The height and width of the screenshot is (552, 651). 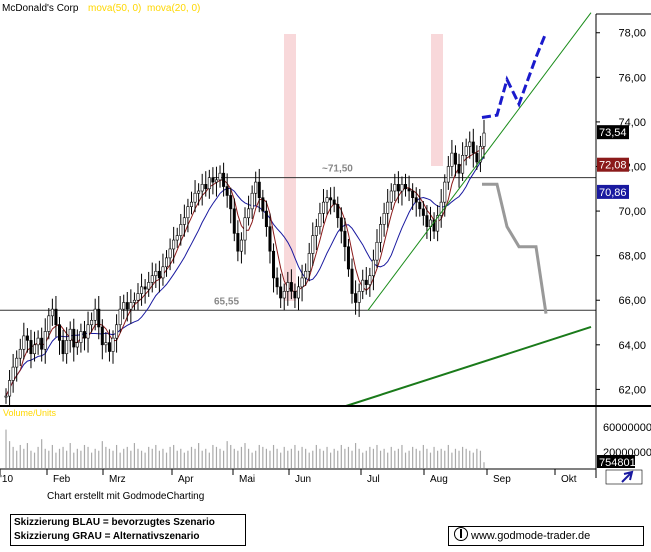 What do you see at coordinates (373, 479) in the screenshot?
I see `x-tick-label: Jul` at bounding box center [373, 479].